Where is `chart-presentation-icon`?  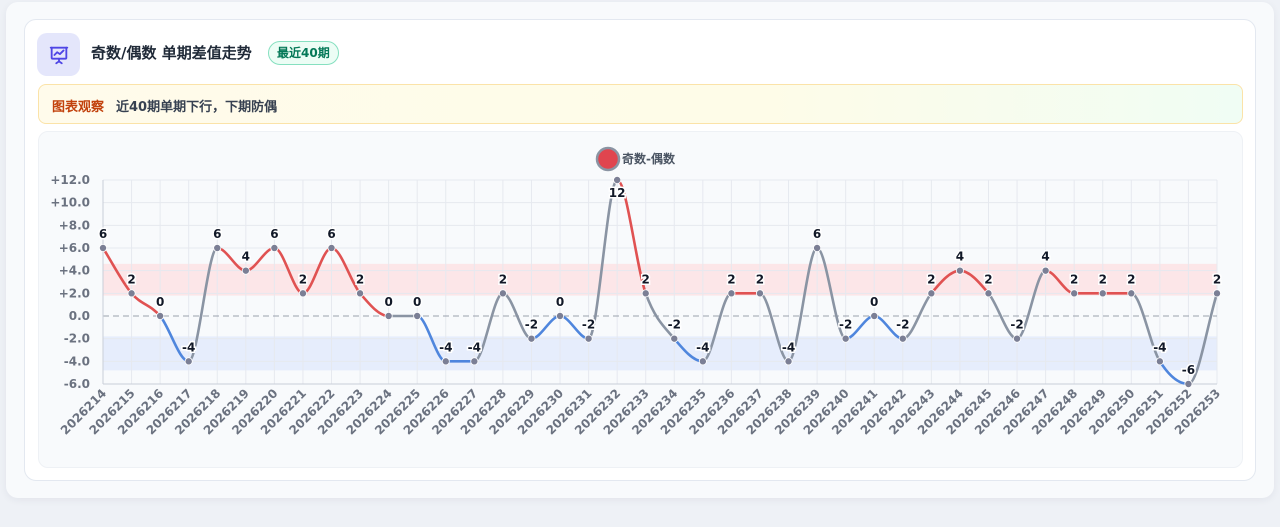
chart-presentation-icon is located at coordinates (58, 54).